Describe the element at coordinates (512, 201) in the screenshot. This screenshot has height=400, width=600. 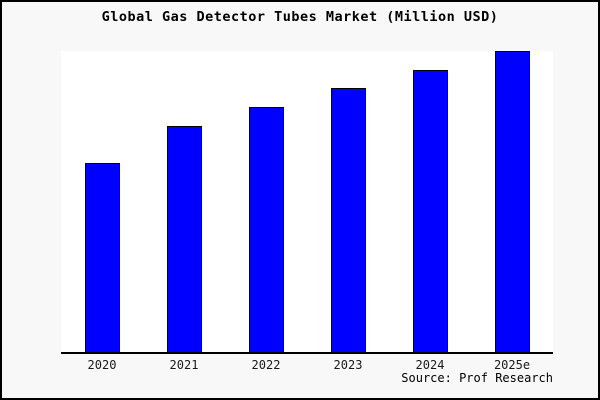
I see `bar-2025e` at that location.